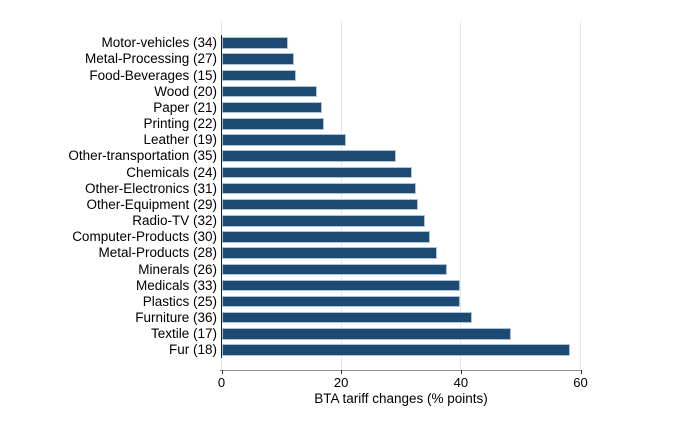 This screenshot has height=425, width=699. What do you see at coordinates (347, 317) in the screenshot?
I see `bar-furniture` at bounding box center [347, 317].